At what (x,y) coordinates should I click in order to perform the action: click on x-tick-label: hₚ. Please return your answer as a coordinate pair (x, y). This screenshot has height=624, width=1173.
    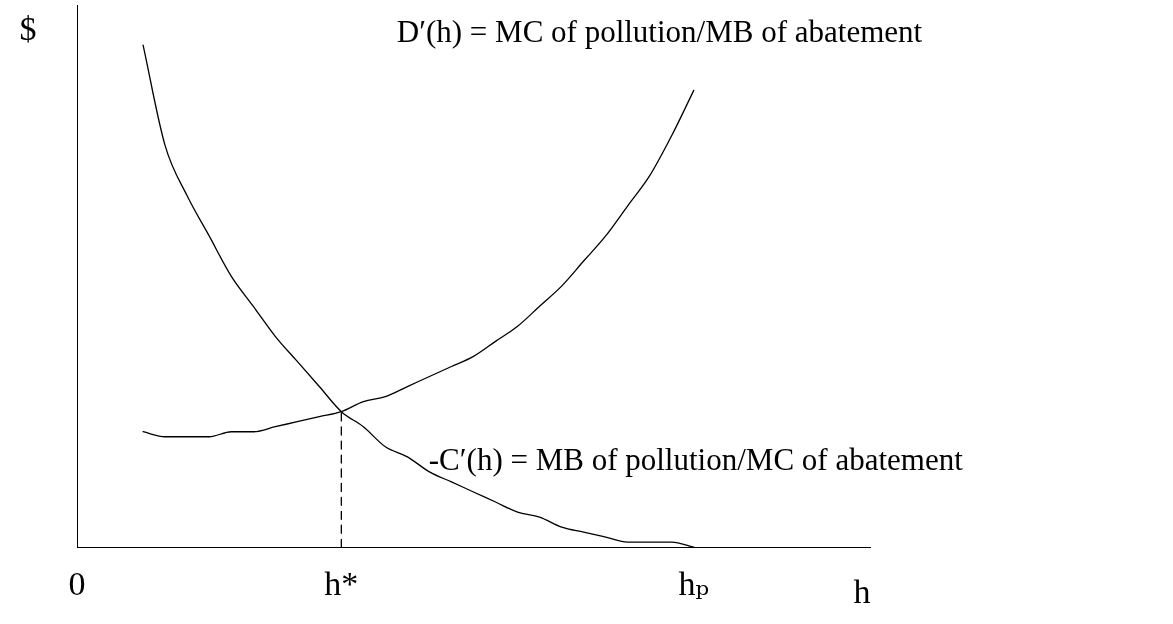
    Looking at the image, I should click on (694, 583).